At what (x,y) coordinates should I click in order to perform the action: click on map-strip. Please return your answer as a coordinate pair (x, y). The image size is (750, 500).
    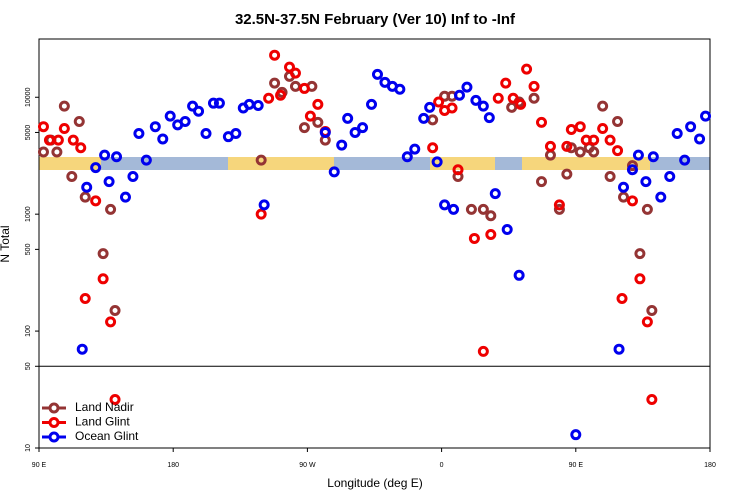
    Looking at the image, I should click on (374, 163).